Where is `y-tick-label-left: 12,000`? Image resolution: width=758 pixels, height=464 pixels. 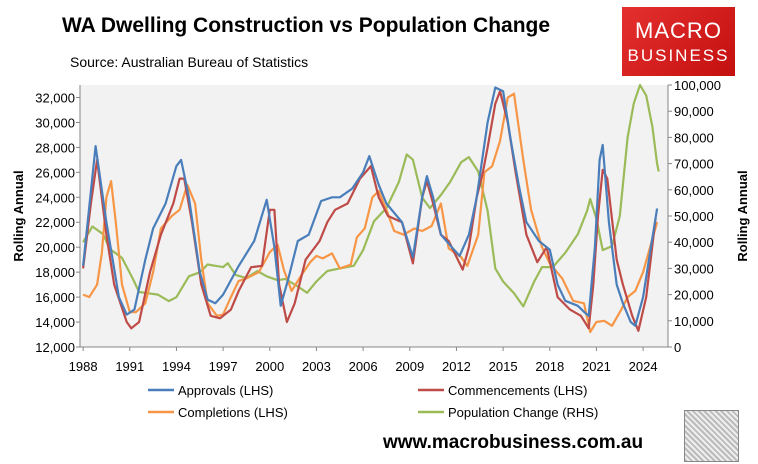
y-tick-label-left: 12,000 is located at coordinates (55, 347).